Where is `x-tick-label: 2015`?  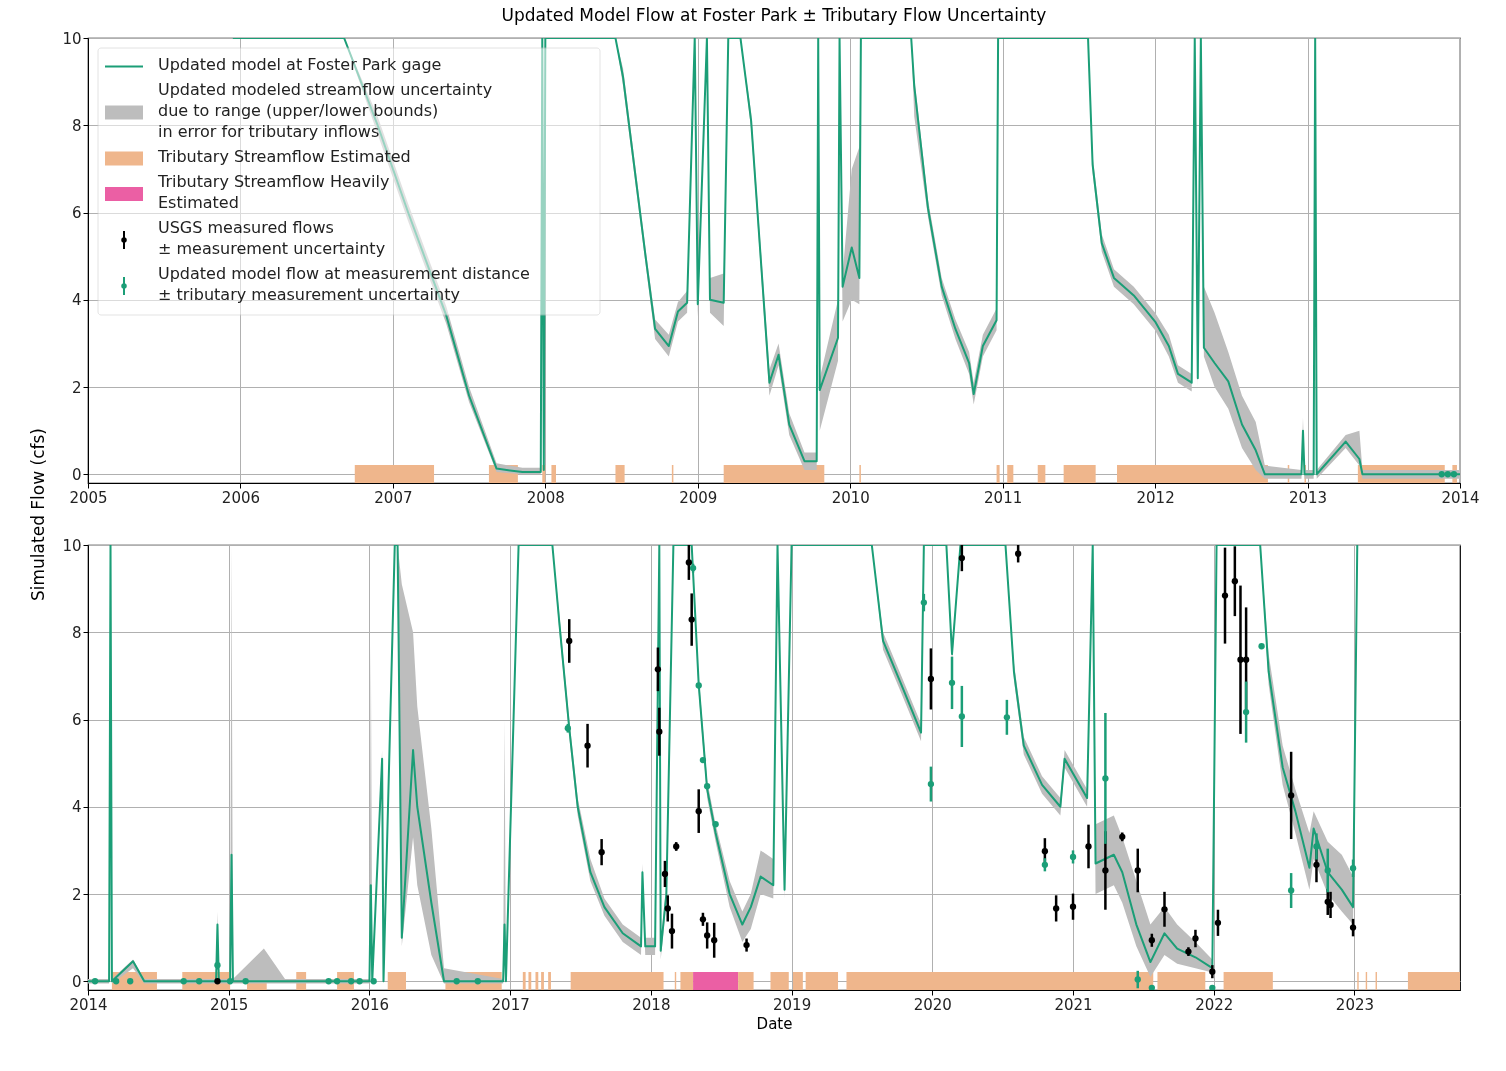
x-tick-label: 2015 is located at coordinates (229, 1004).